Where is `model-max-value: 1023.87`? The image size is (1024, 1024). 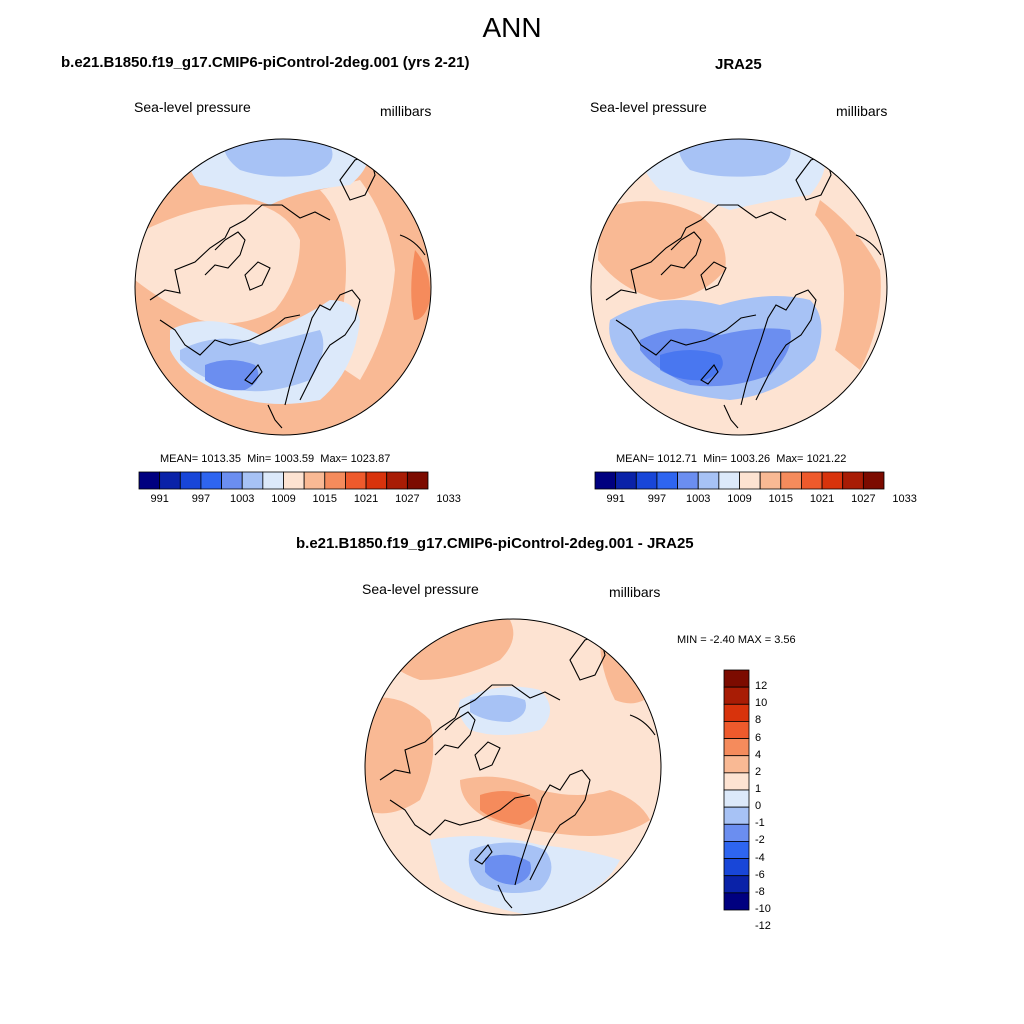
model-max-value: 1023.87 is located at coordinates (370, 459).